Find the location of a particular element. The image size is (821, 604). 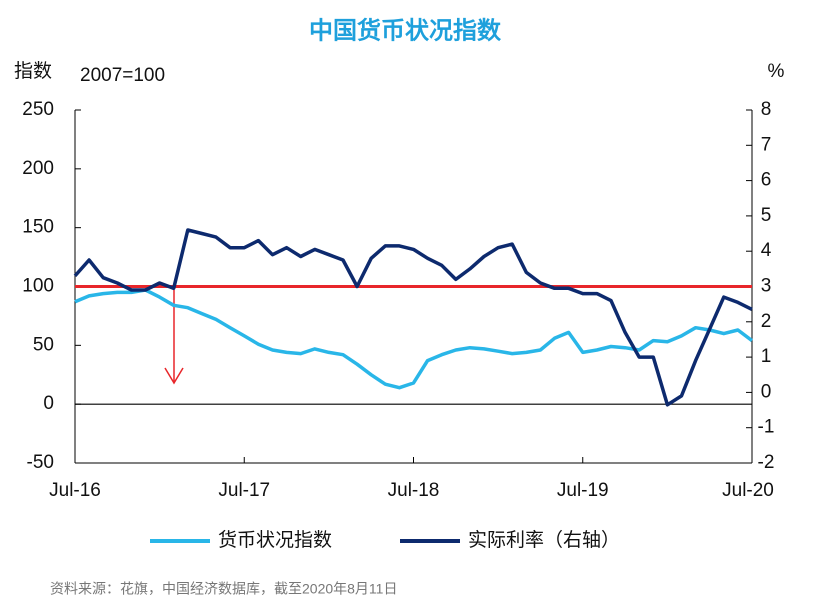

y2-tick-label: 4 is located at coordinates (766, 250).